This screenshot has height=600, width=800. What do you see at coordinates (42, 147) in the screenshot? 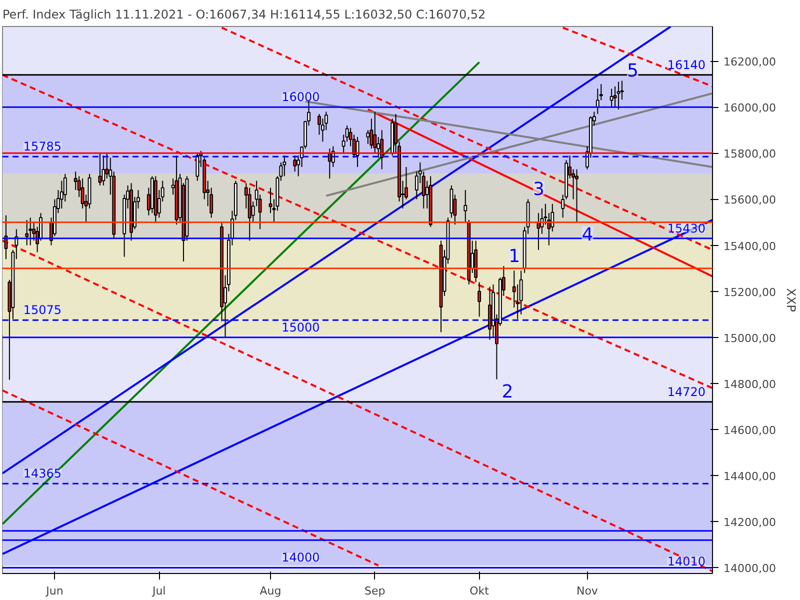
I see `ref-line-label: 15785` at bounding box center [42, 147].